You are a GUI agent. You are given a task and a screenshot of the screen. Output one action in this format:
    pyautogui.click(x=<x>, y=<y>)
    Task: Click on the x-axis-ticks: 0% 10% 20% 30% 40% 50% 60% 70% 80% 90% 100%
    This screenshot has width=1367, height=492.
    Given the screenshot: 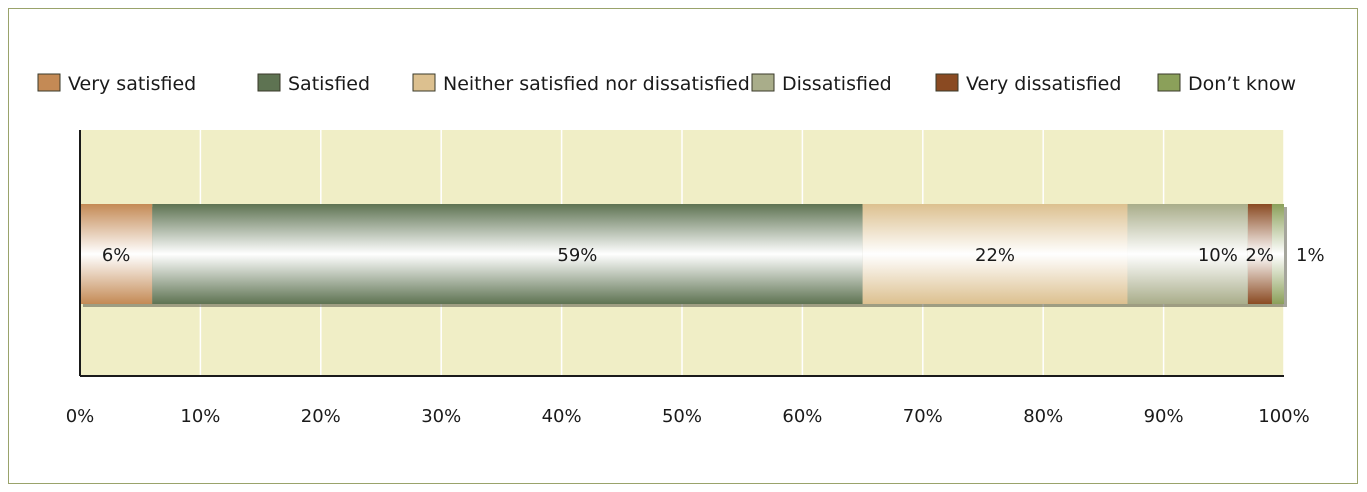 What is the action you would take?
    pyautogui.click(x=688, y=416)
    